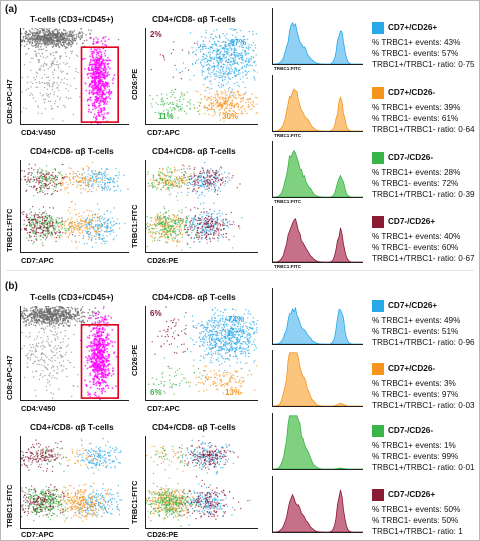  What do you see at coordinates (423, 259) in the screenshot?
I see `legend-ratio: TRBC1+/TRBC1- ratio: 0·67` at bounding box center [423, 259].